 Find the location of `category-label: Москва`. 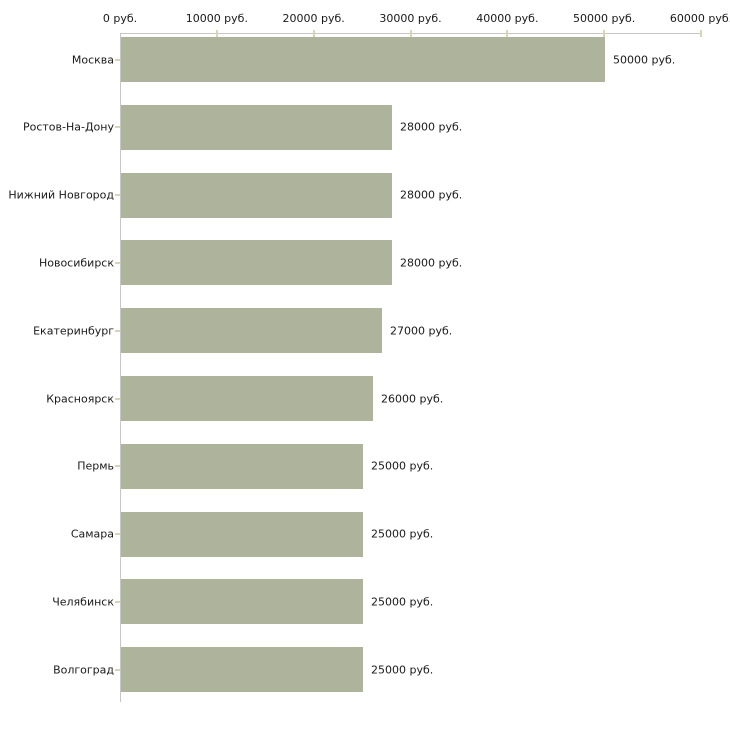

category-label: Москва is located at coordinates (92, 59).